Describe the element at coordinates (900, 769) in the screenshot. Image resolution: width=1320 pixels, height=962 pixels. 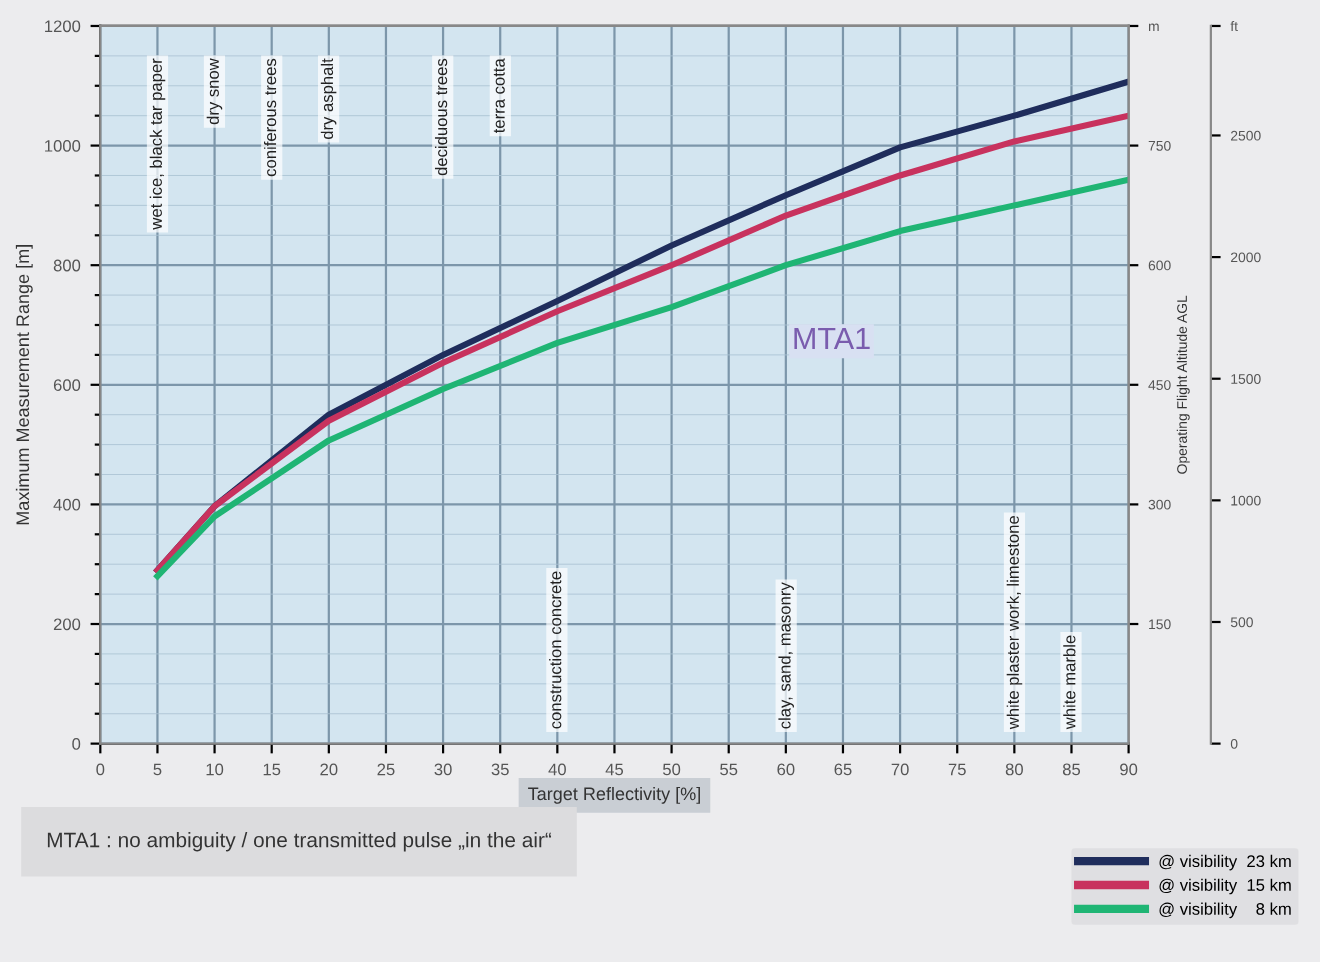
I see `x-tick-label: 70` at that location.